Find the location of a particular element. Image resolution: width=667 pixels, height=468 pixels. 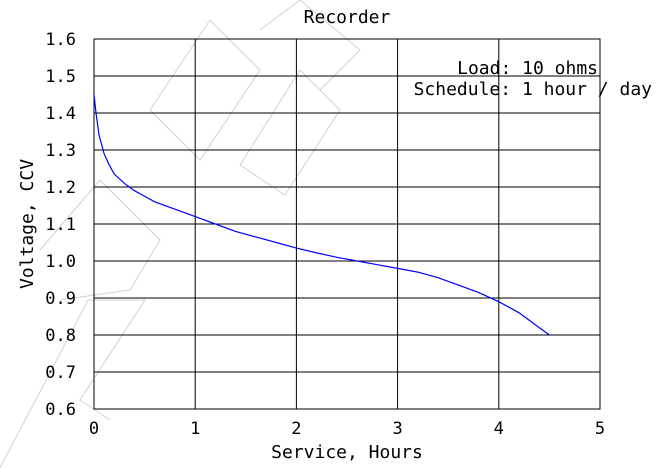

y-tick-label: 0.6 is located at coordinates (60, 410).